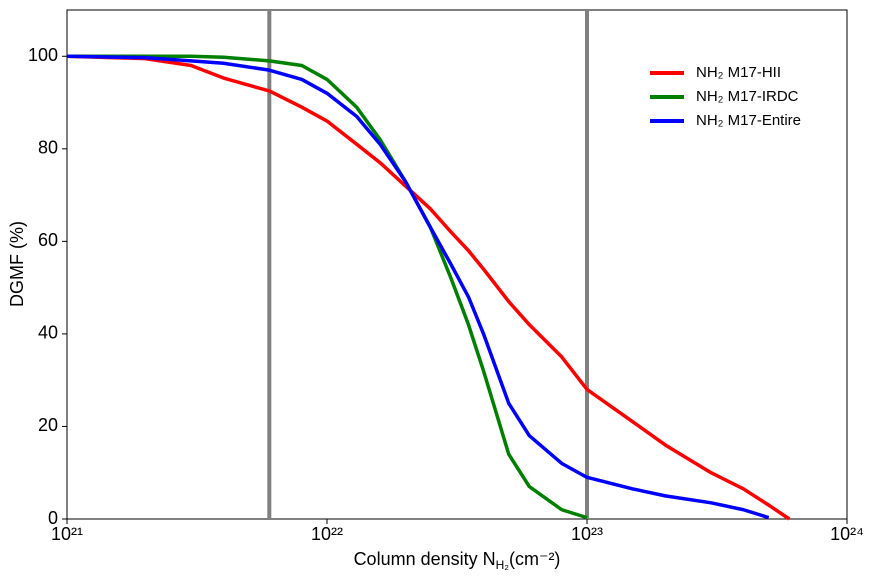 The image size is (872, 585). I want to click on legend-label: NH₂ M17-IRDC, so click(747, 96).